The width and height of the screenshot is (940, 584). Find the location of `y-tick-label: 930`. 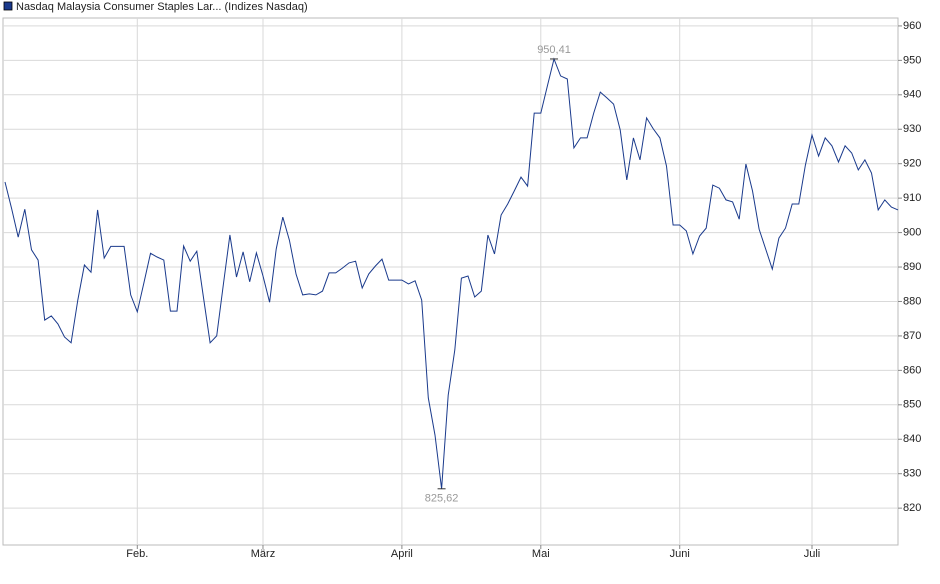

y-tick-label: 930 is located at coordinates (912, 129).